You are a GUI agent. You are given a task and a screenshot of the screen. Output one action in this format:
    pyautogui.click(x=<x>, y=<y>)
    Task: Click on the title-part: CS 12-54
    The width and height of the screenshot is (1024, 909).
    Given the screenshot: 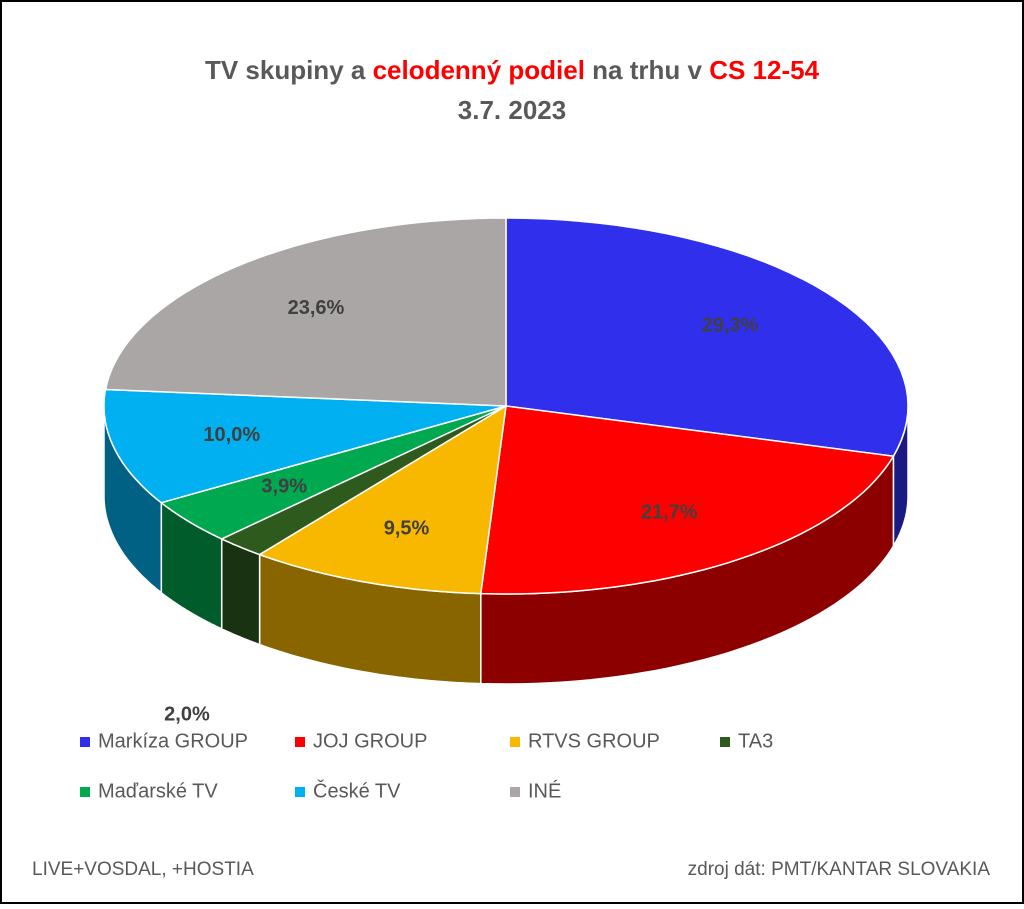 What is the action you would take?
    pyautogui.click(x=764, y=70)
    